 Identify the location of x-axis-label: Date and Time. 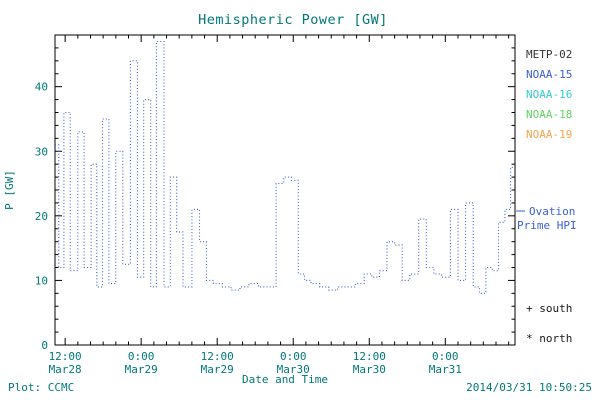
(285, 379).